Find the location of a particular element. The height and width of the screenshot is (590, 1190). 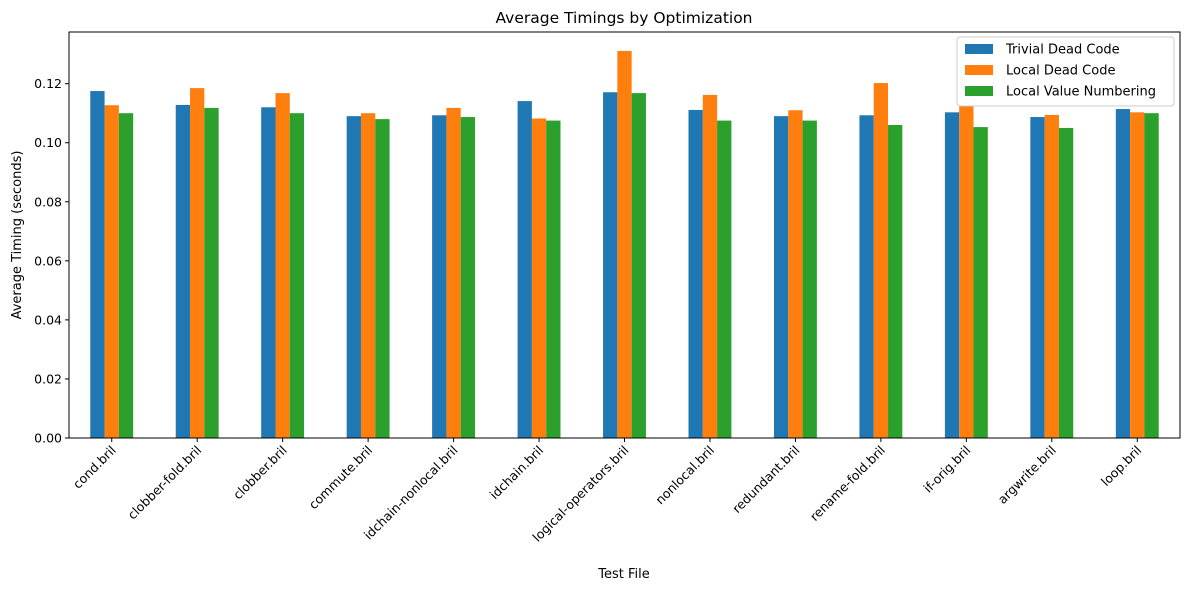

x-tick-label: cond.bril is located at coordinates (94, 467).